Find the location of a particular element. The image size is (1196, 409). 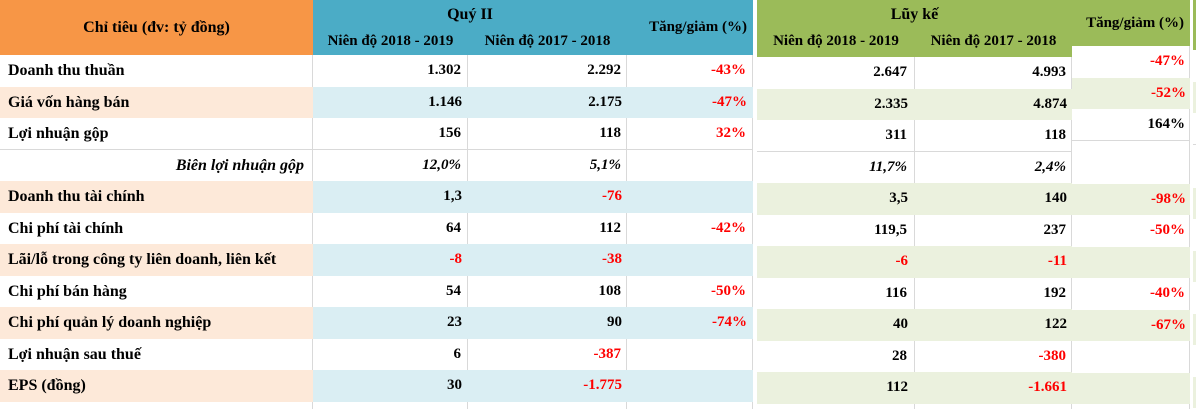

value-cell: 54 is located at coordinates (390, 291).